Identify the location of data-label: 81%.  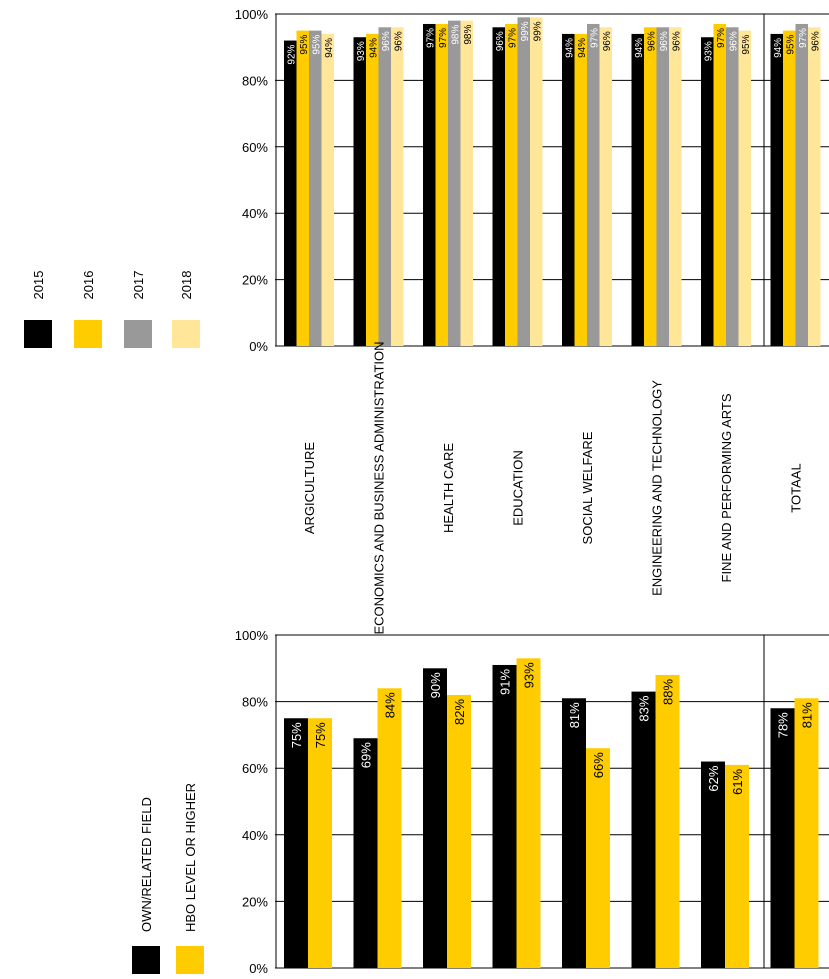
(807, 715).